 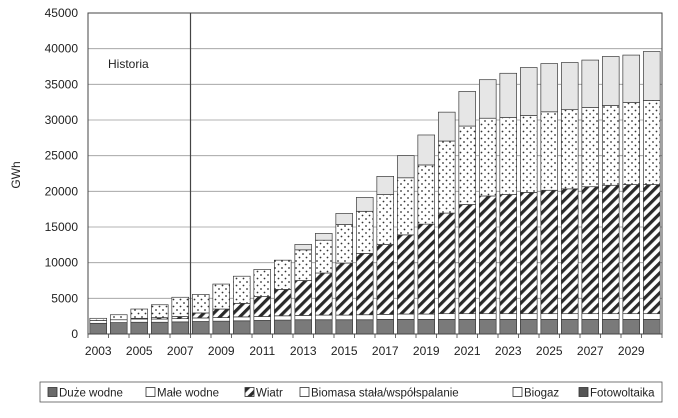 I want to click on legend-box, so click(x=351, y=392).